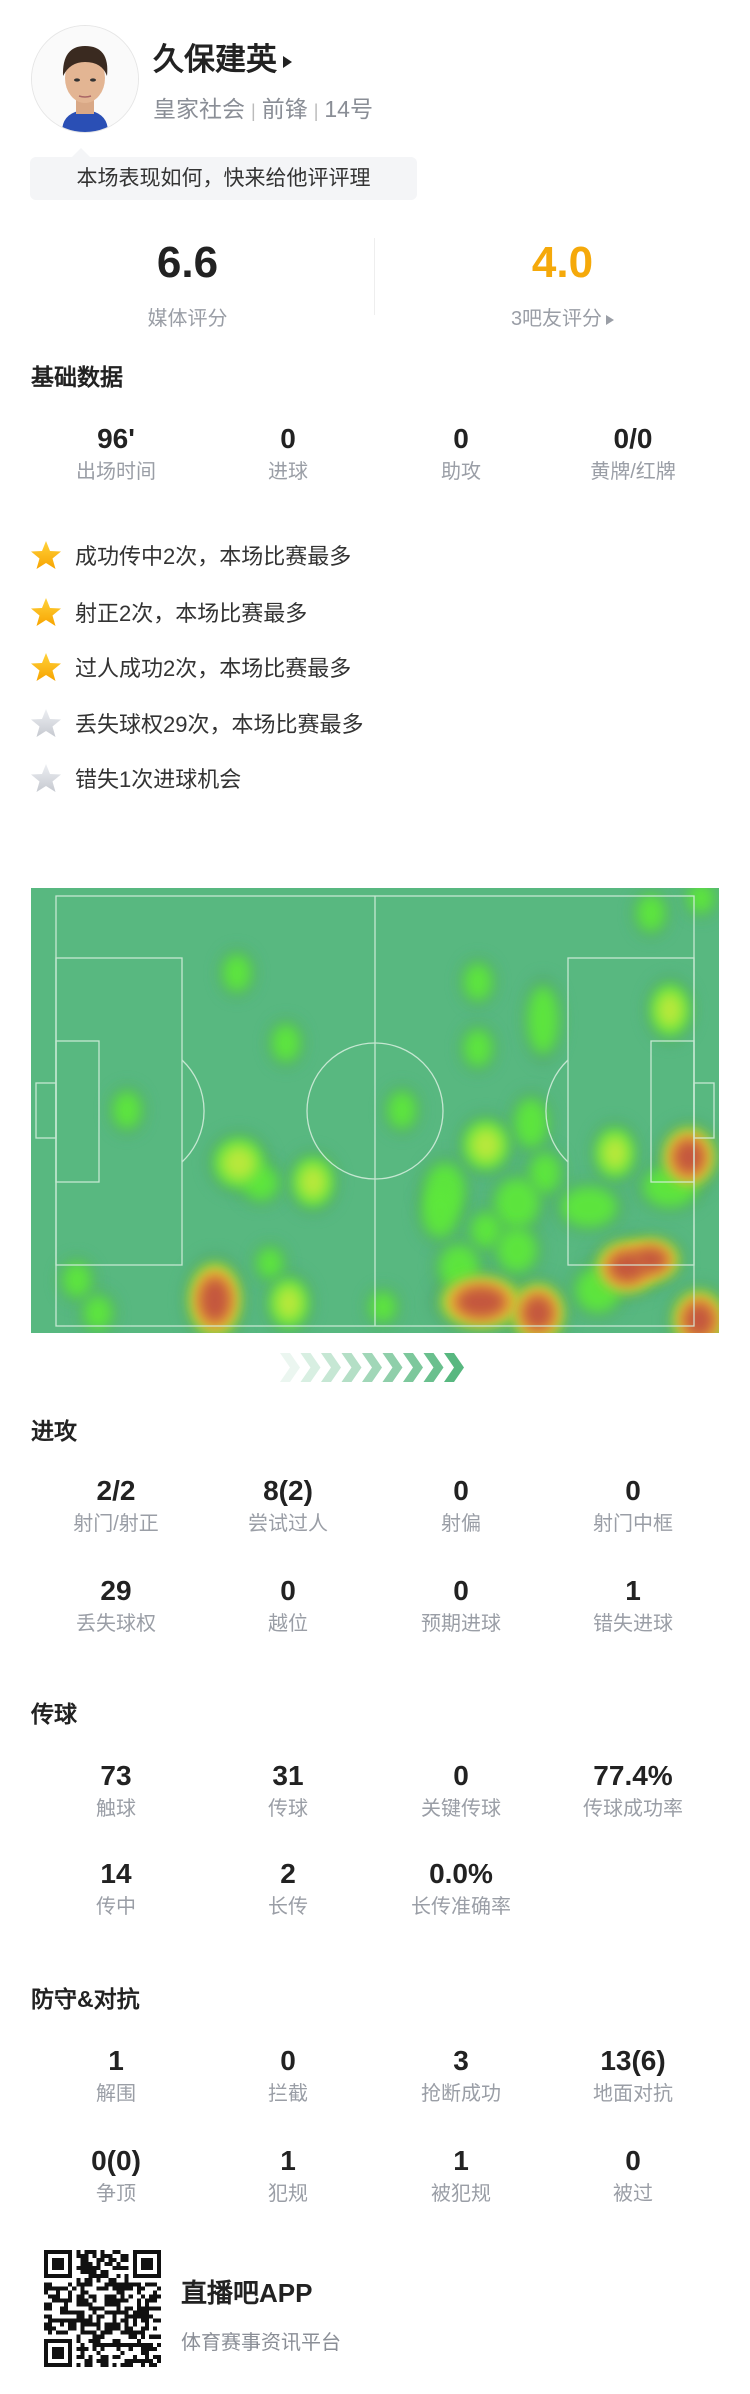 The image size is (750, 2394). What do you see at coordinates (116, 1873) in the screenshot?
I see `stat-value: 14` at bounding box center [116, 1873].